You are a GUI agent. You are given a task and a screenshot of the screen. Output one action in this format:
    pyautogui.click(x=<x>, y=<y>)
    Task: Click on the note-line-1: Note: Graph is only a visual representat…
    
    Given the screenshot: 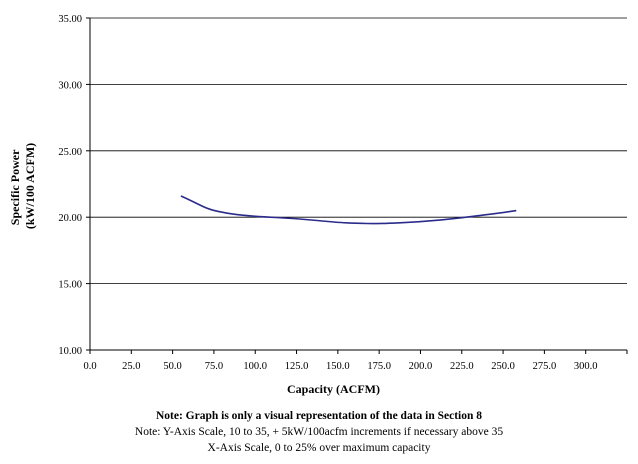 What is the action you would take?
    pyautogui.click(x=319, y=416)
    